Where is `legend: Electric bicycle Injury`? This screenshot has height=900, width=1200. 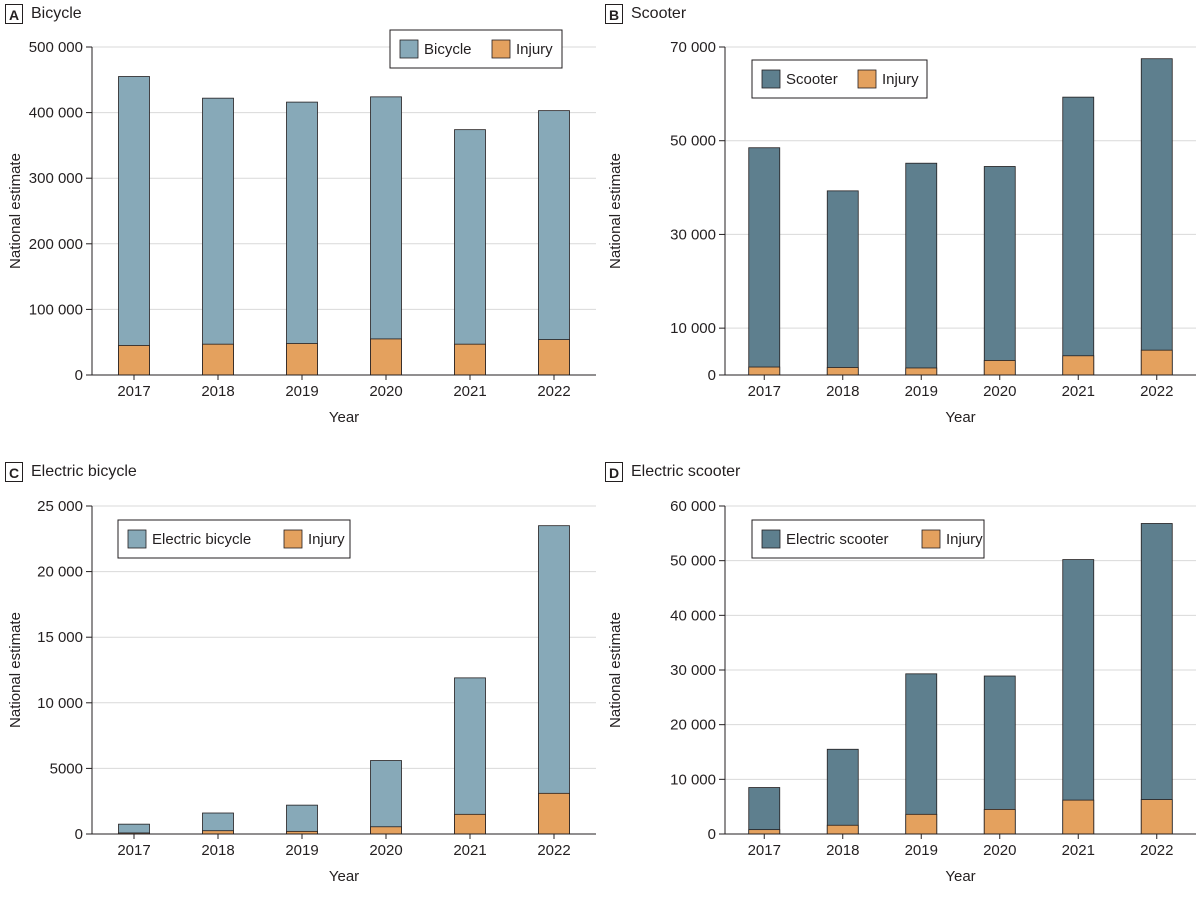
legend: Electric bicycle Injury is located at coordinates (234, 539).